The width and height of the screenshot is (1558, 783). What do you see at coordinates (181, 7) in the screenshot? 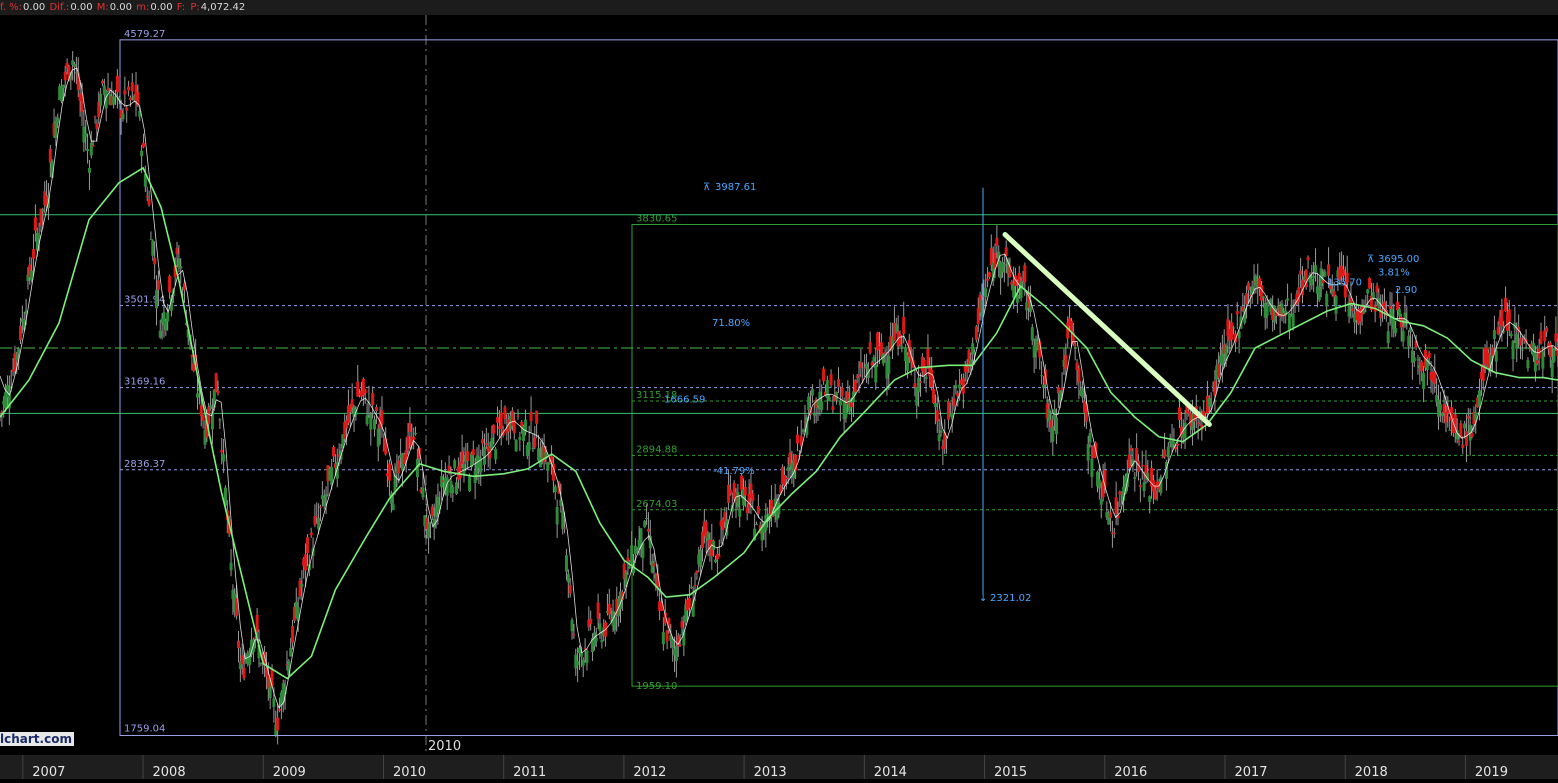
I see `readout-label-4: F:` at bounding box center [181, 7].